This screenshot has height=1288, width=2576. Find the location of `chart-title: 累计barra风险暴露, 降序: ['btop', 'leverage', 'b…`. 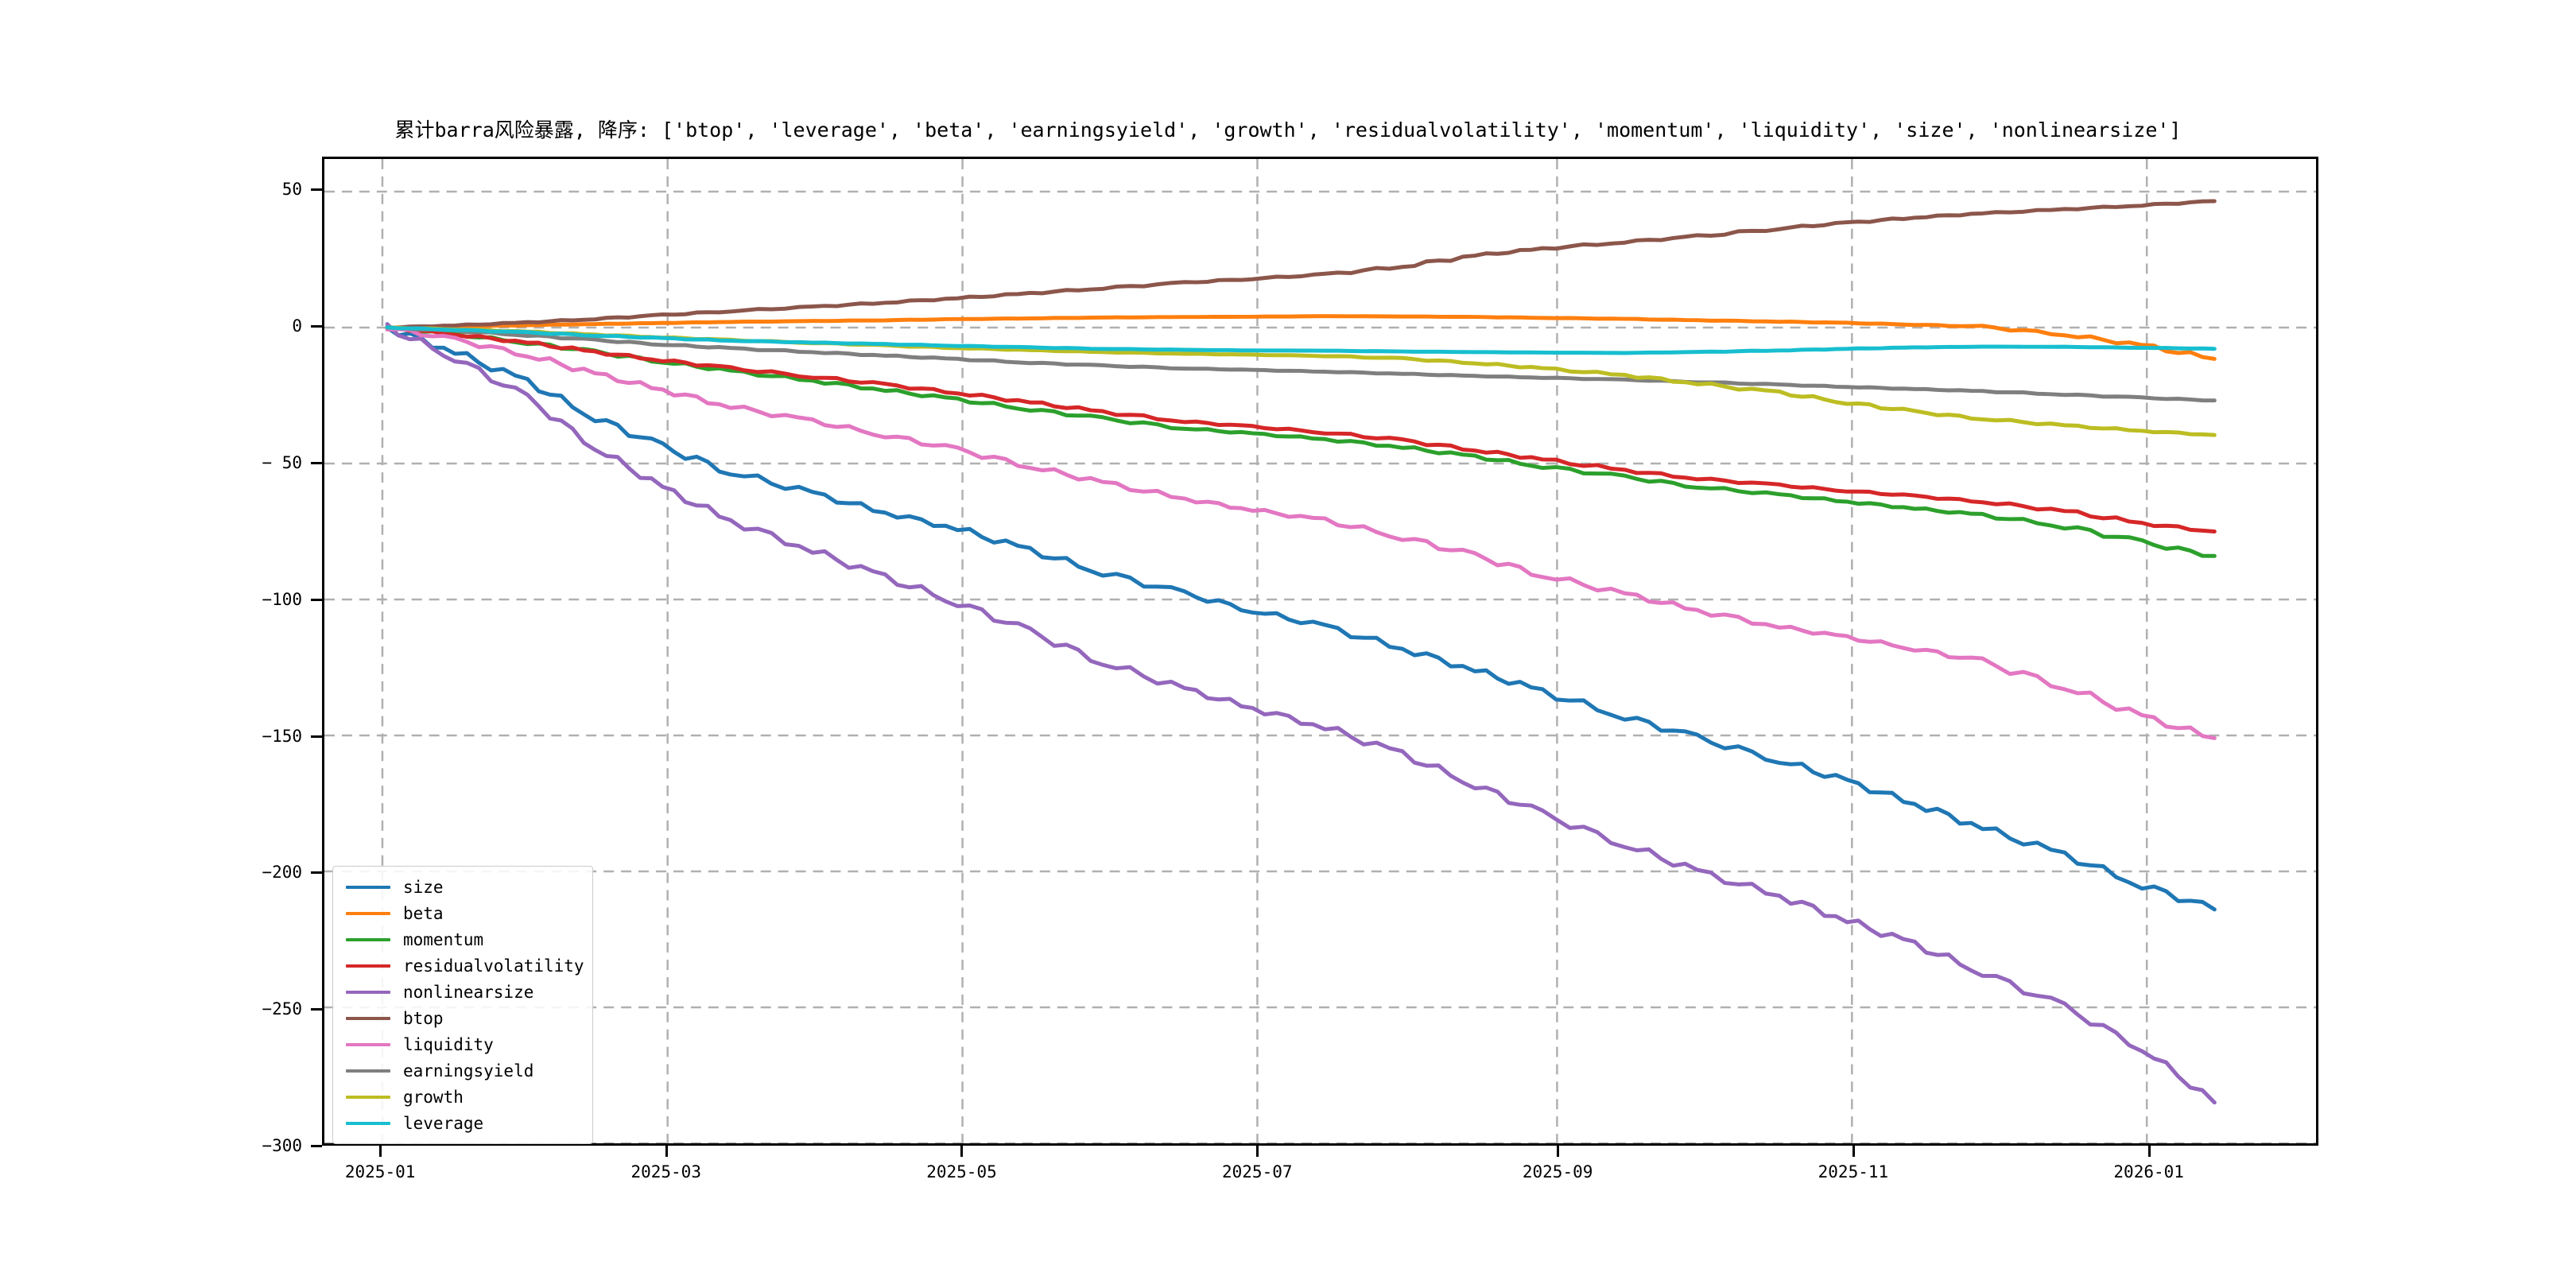

chart-title: 累计barra风险暴露, 降序: ['btop', 'leverage', 'b… is located at coordinates (1288, 130).